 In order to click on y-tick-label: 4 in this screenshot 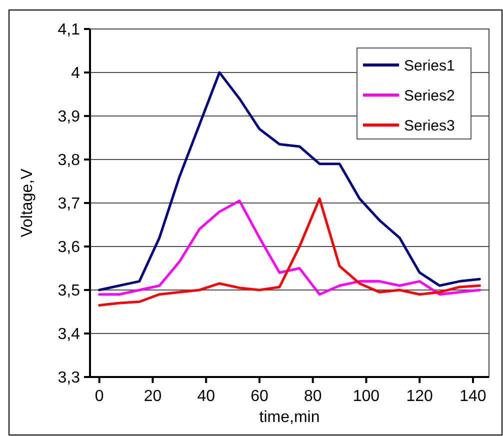, I will do `click(75, 73)`.